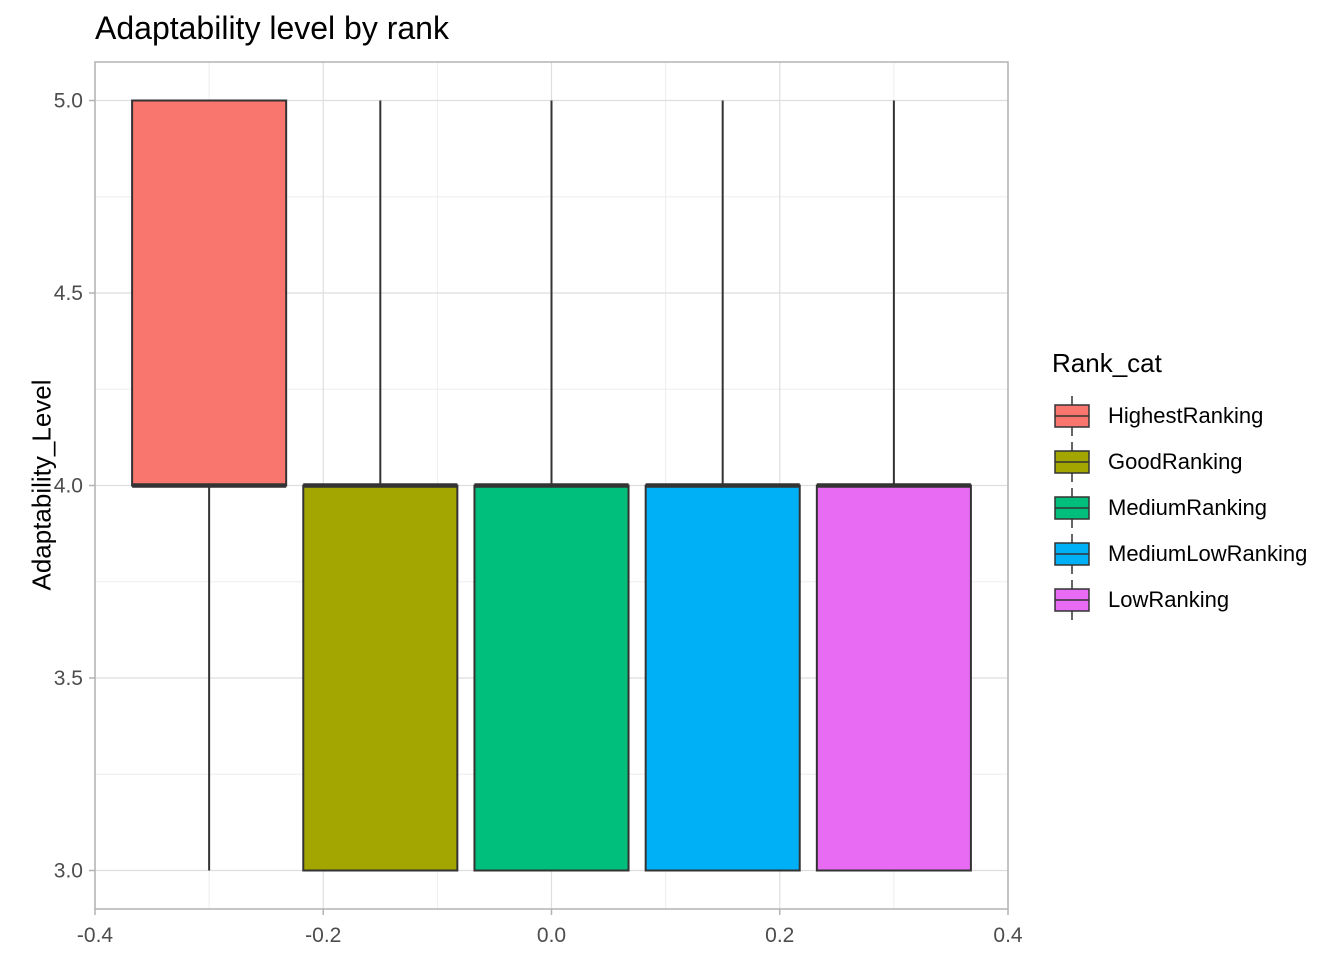 Image resolution: width=1344 pixels, height=960 pixels. I want to click on y-tick-label: 5.0, so click(68, 101).